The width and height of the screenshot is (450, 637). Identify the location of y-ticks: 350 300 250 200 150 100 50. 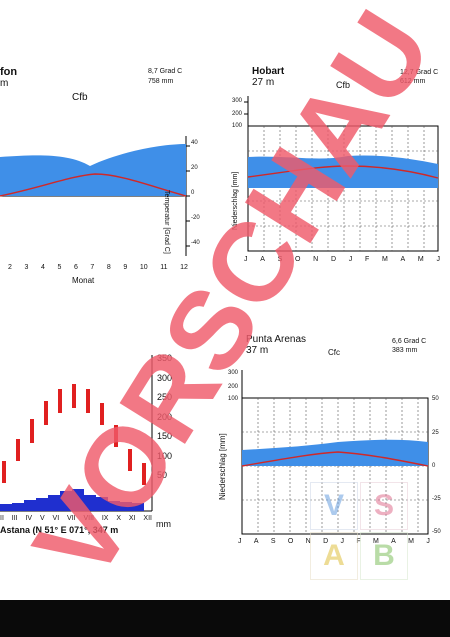
(164, 417).